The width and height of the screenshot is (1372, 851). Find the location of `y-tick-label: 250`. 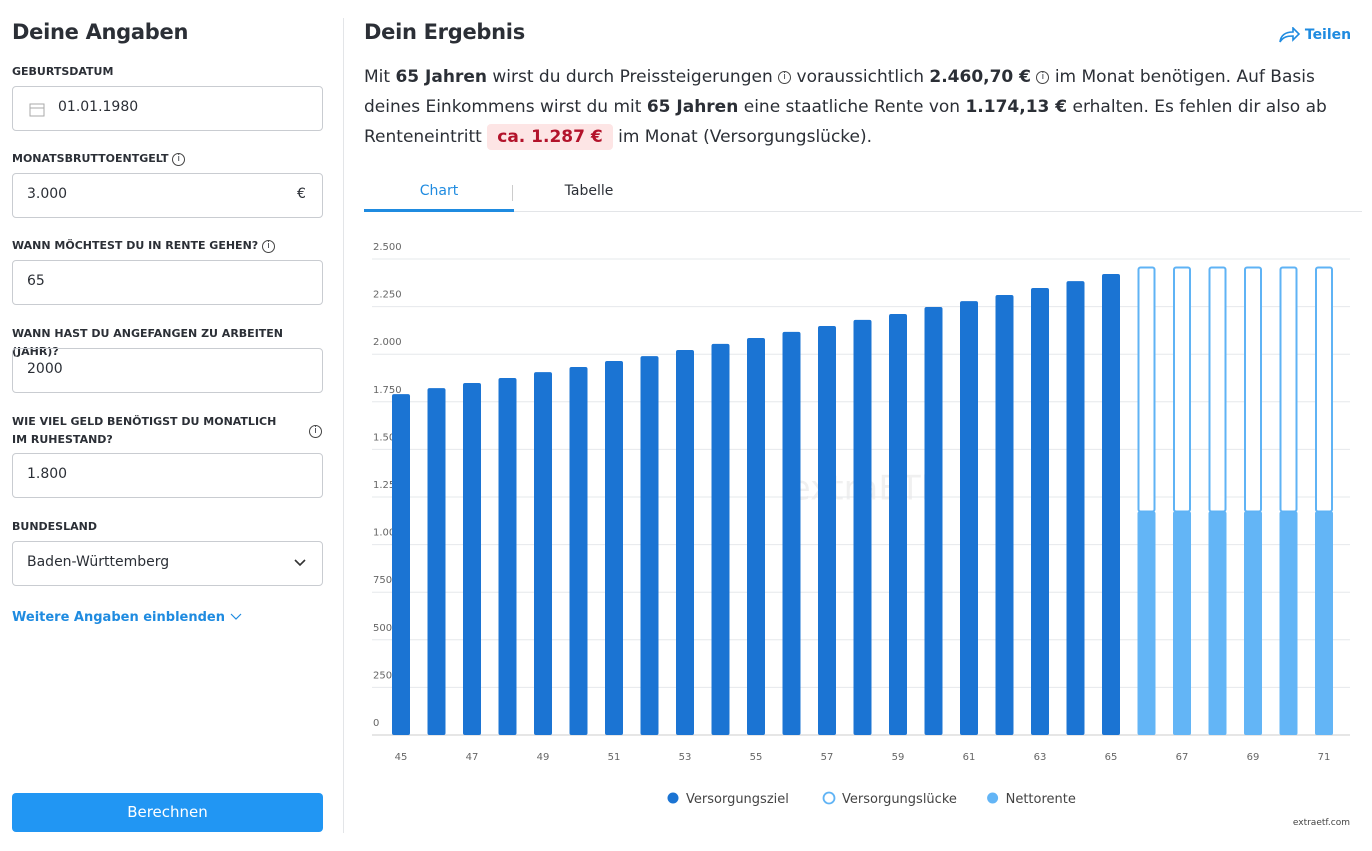

y-tick-label: 250 is located at coordinates (382, 675).